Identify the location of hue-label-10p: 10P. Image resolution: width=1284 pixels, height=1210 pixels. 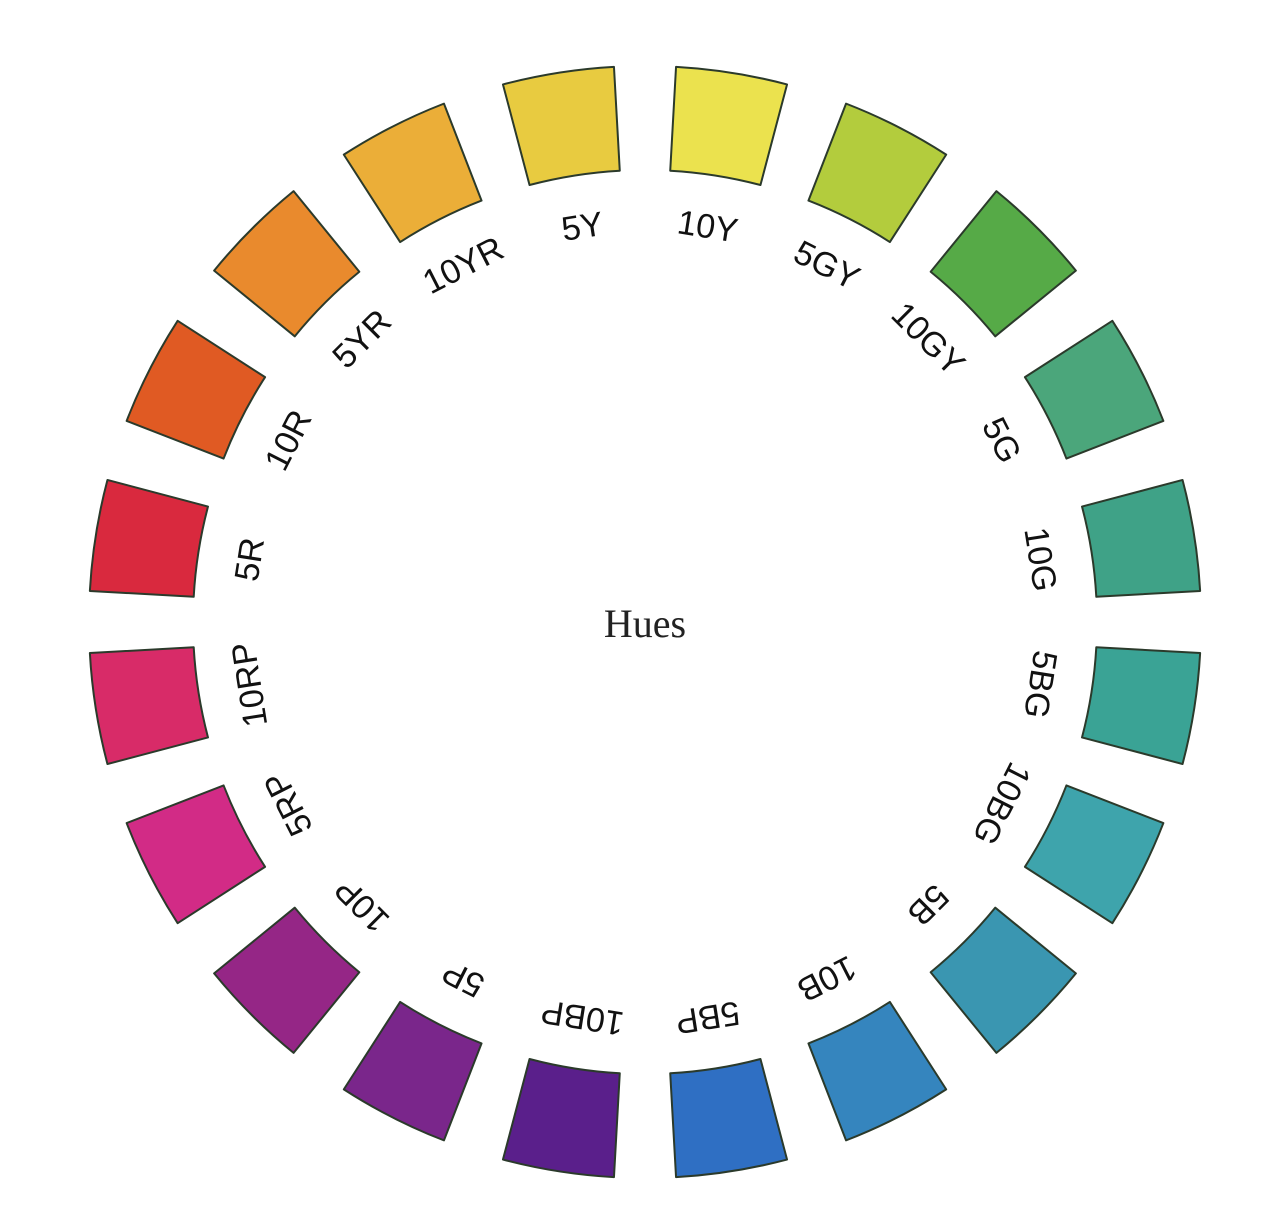
(362, 905).